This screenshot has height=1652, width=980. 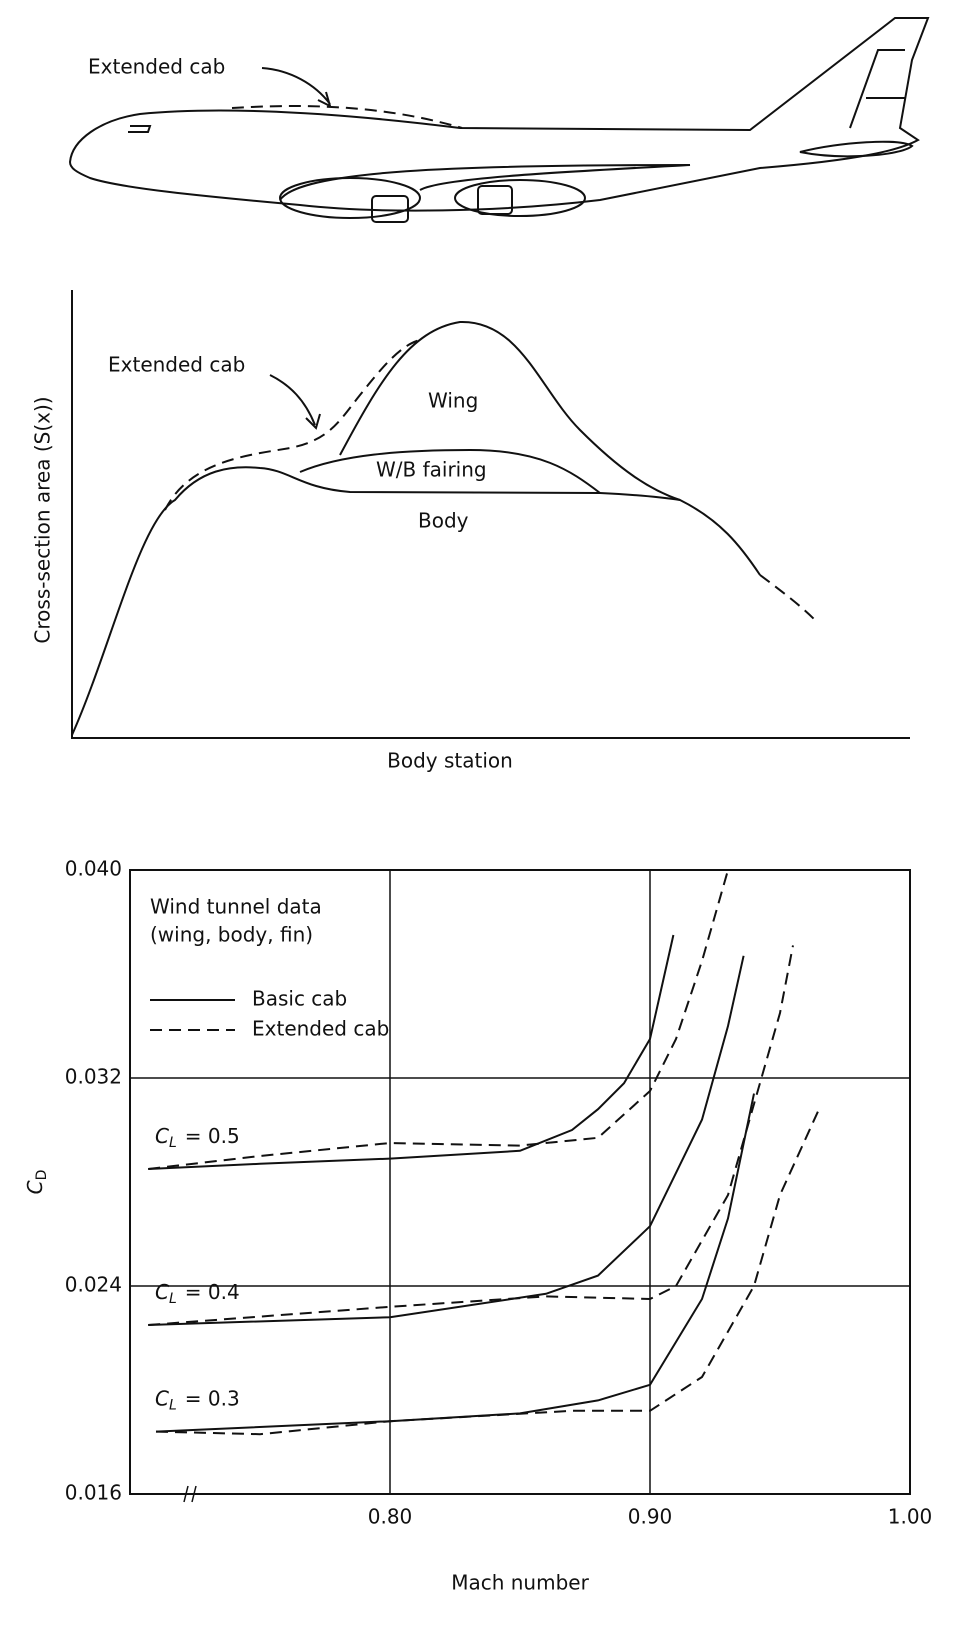 What do you see at coordinates (910, 1517) in the screenshot?
I see `x-tick-label: 1.00` at bounding box center [910, 1517].